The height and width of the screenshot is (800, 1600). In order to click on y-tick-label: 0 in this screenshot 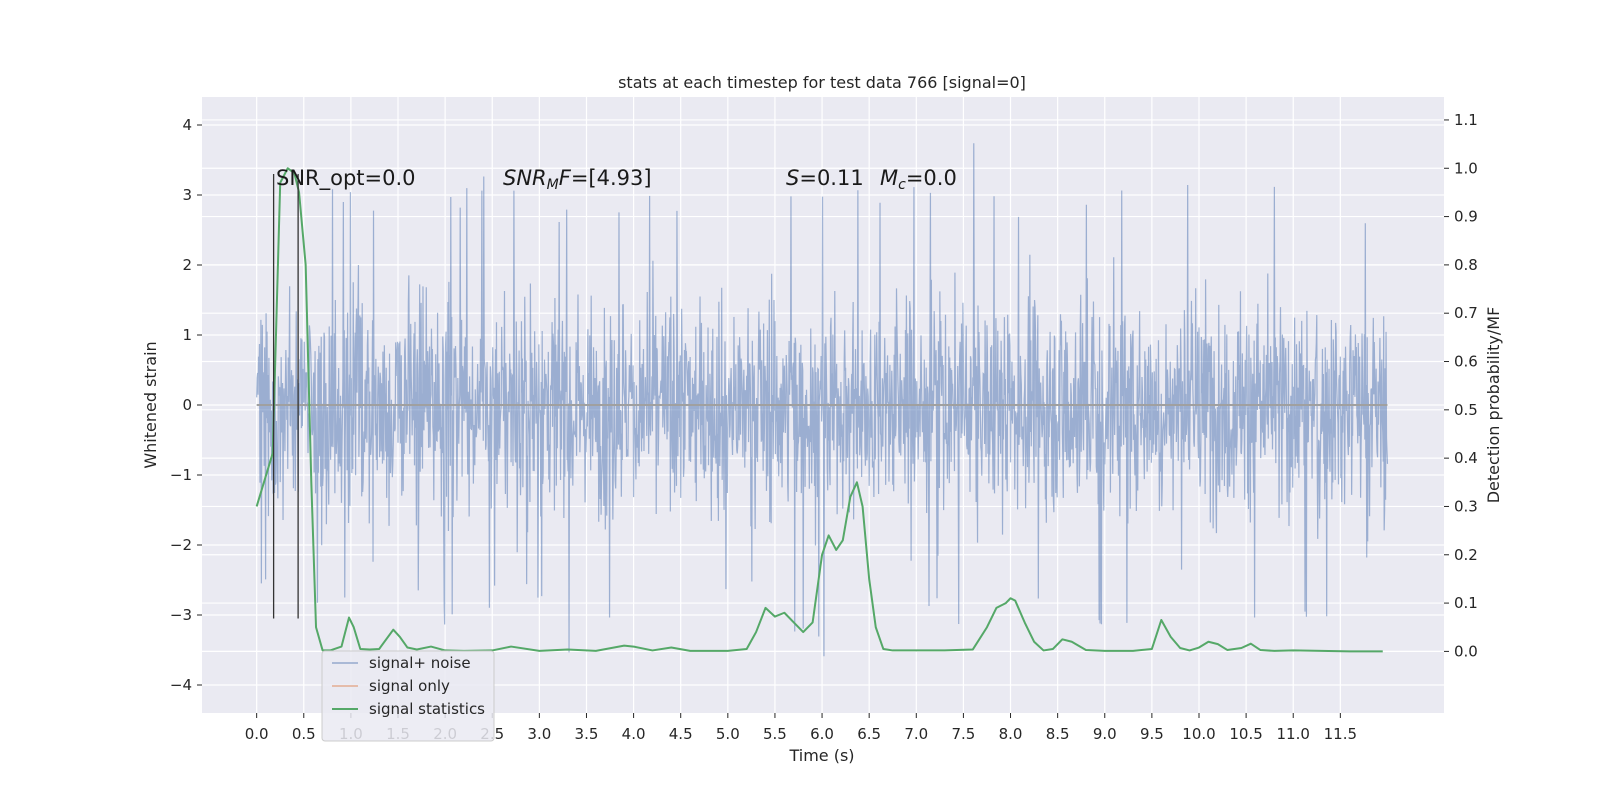, I will do `click(187, 405)`.